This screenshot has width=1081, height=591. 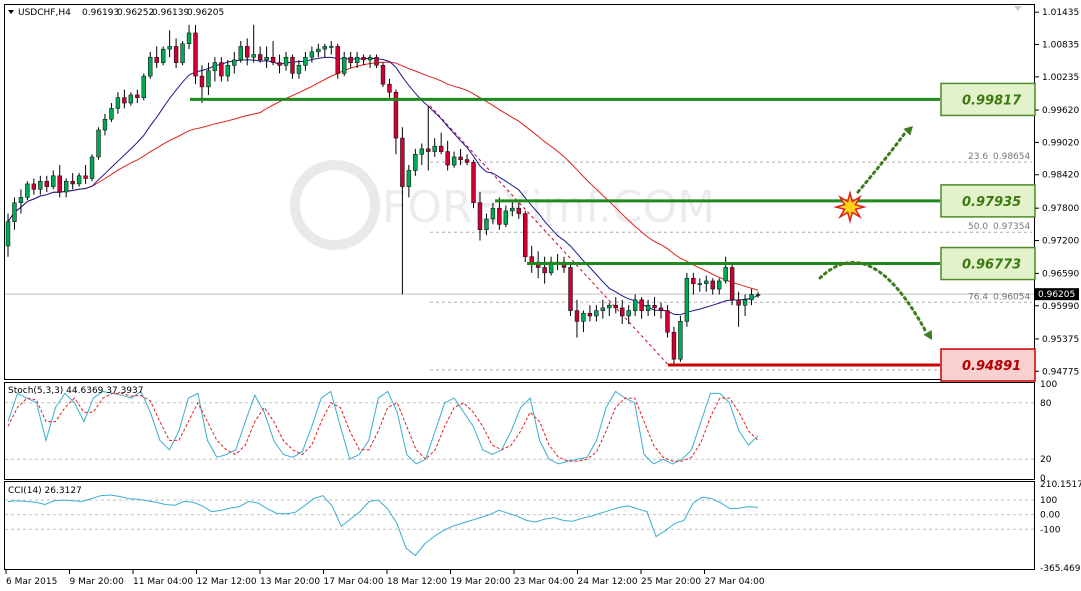 I want to click on time-tick-label: 9 Mar 20:00, so click(x=97, y=582).